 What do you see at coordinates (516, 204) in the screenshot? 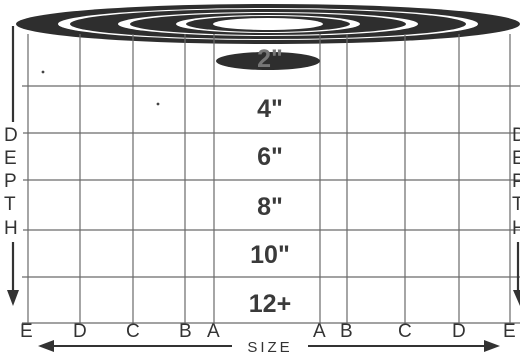
I see `depth-axis-right-letter-t: T` at bounding box center [516, 204].